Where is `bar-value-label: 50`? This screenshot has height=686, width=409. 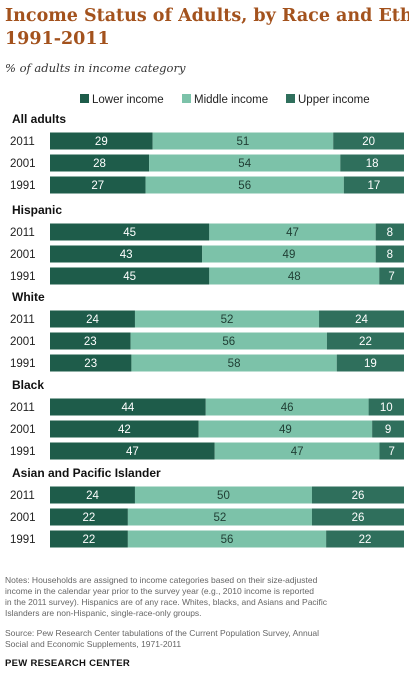
bar-value-label: 50 is located at coordinates (223, 496).